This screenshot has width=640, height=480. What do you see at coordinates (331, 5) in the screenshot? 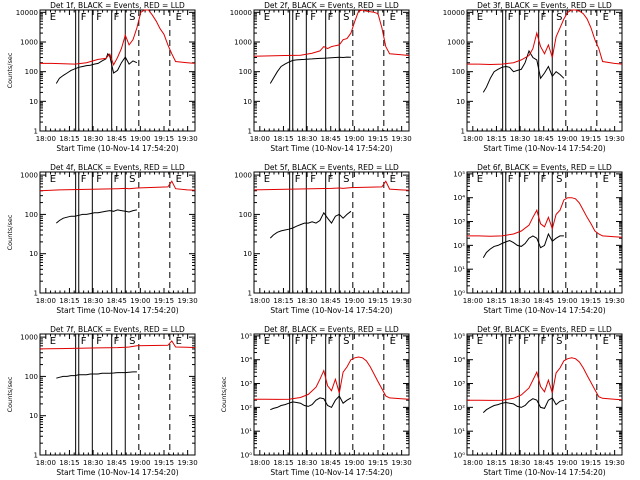
I see `panel-title: Det 2f, BLACK = Events, RED = LLD` at bounding box center [331, 5].